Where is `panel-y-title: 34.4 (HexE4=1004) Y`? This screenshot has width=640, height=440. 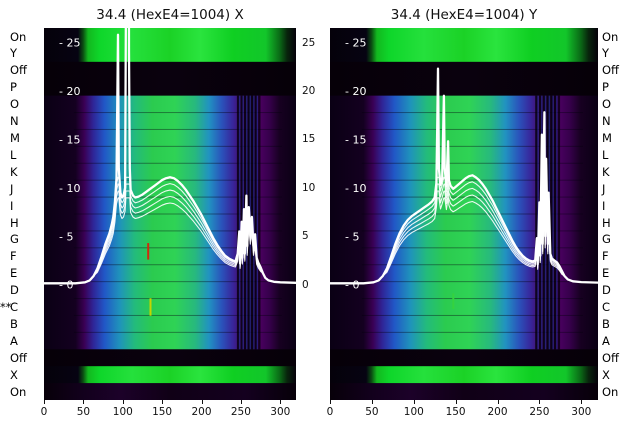 panel-y-title: 34.4 (HexE4=1004) Y is located at coordinates (464, 15).